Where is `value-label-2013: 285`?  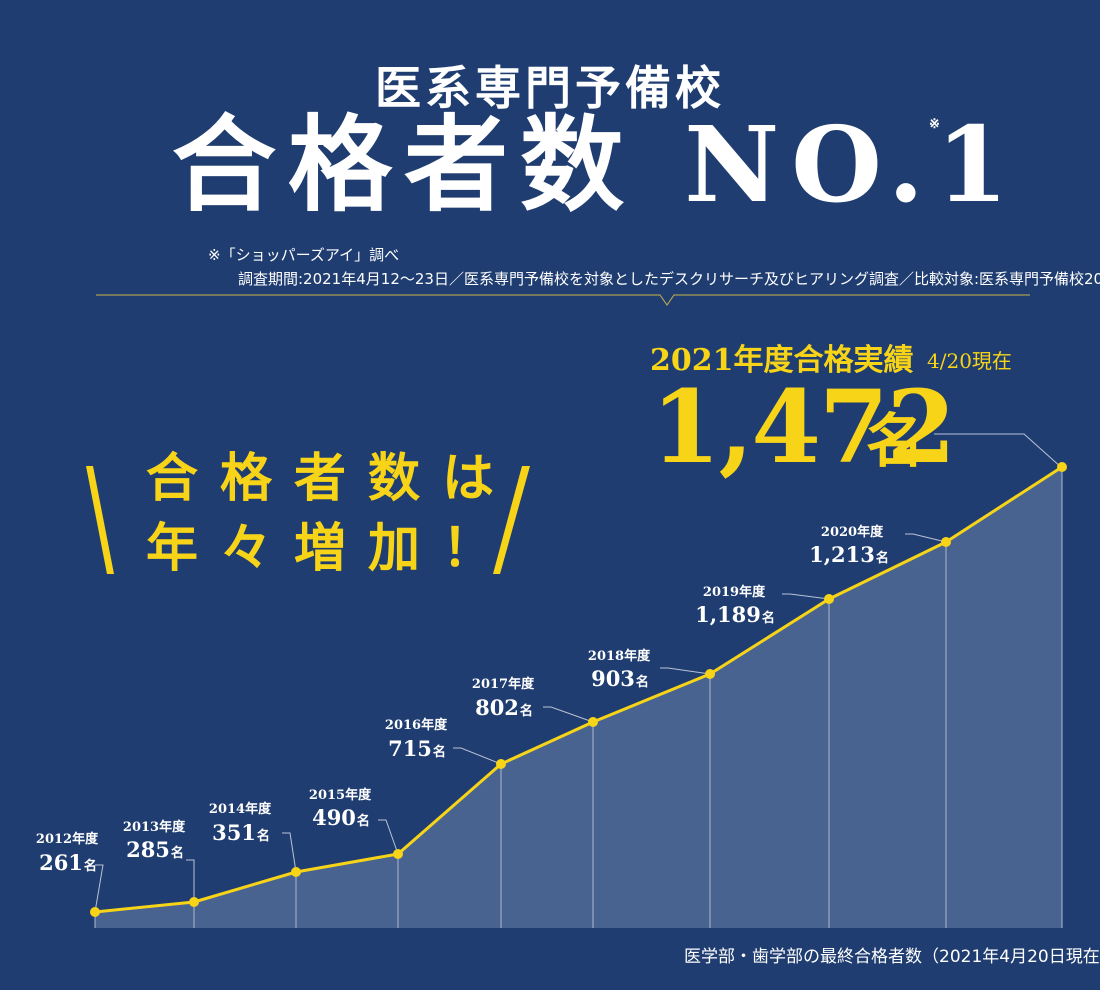 value-label-2013: 285 is located at coordinates (148, 849).